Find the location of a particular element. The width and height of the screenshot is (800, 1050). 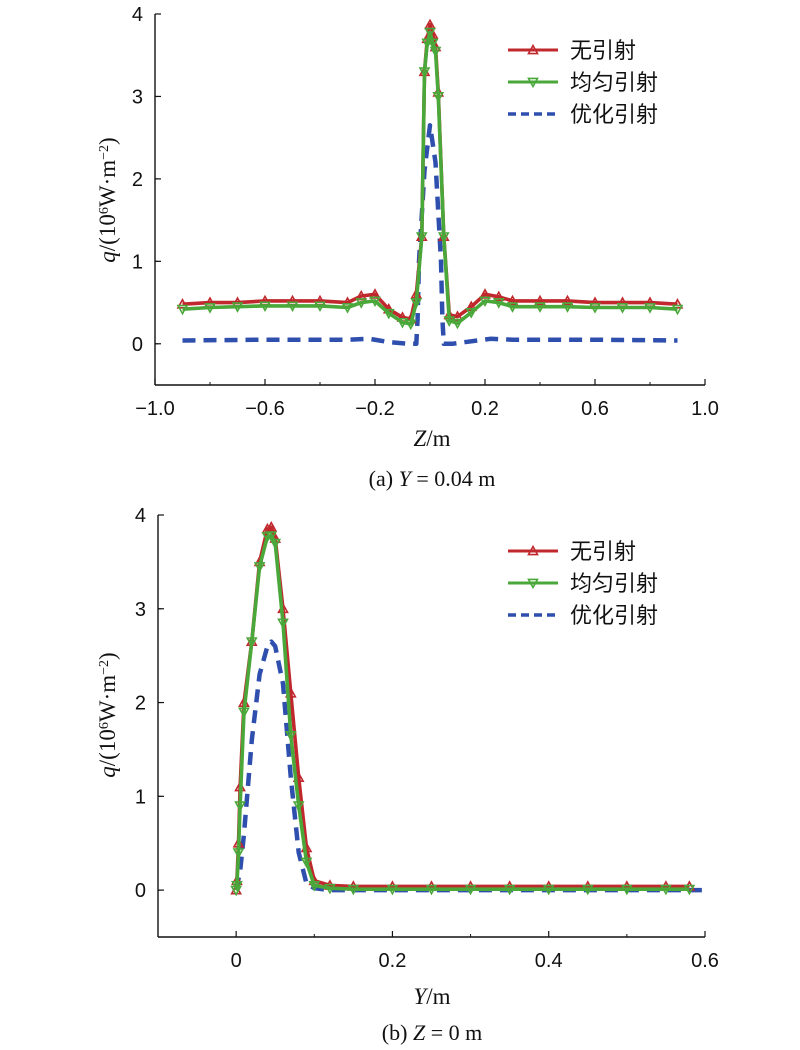

chart-b-x-tick-label: 0.4 is located at coordinates (549, 961).